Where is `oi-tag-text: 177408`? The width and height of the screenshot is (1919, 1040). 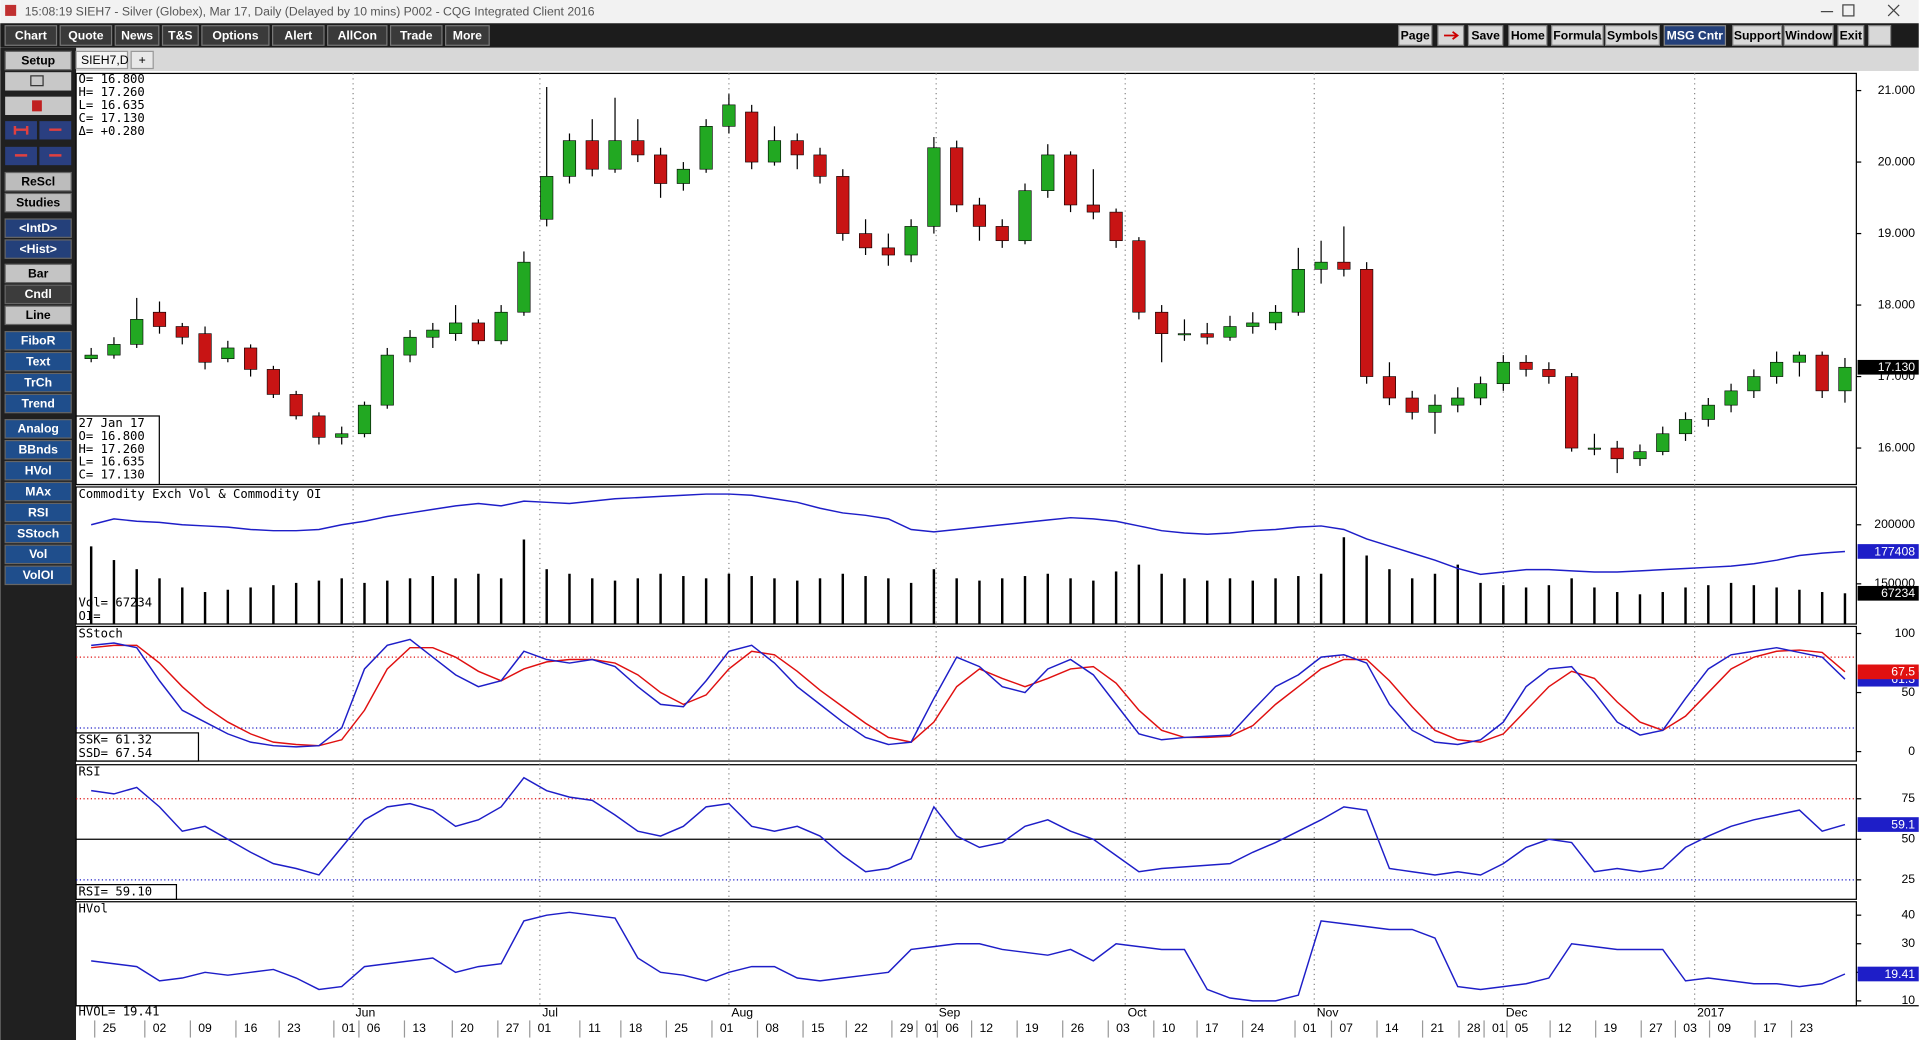
oi-tag-text: 177408 is located at coordinates (1894, 551).